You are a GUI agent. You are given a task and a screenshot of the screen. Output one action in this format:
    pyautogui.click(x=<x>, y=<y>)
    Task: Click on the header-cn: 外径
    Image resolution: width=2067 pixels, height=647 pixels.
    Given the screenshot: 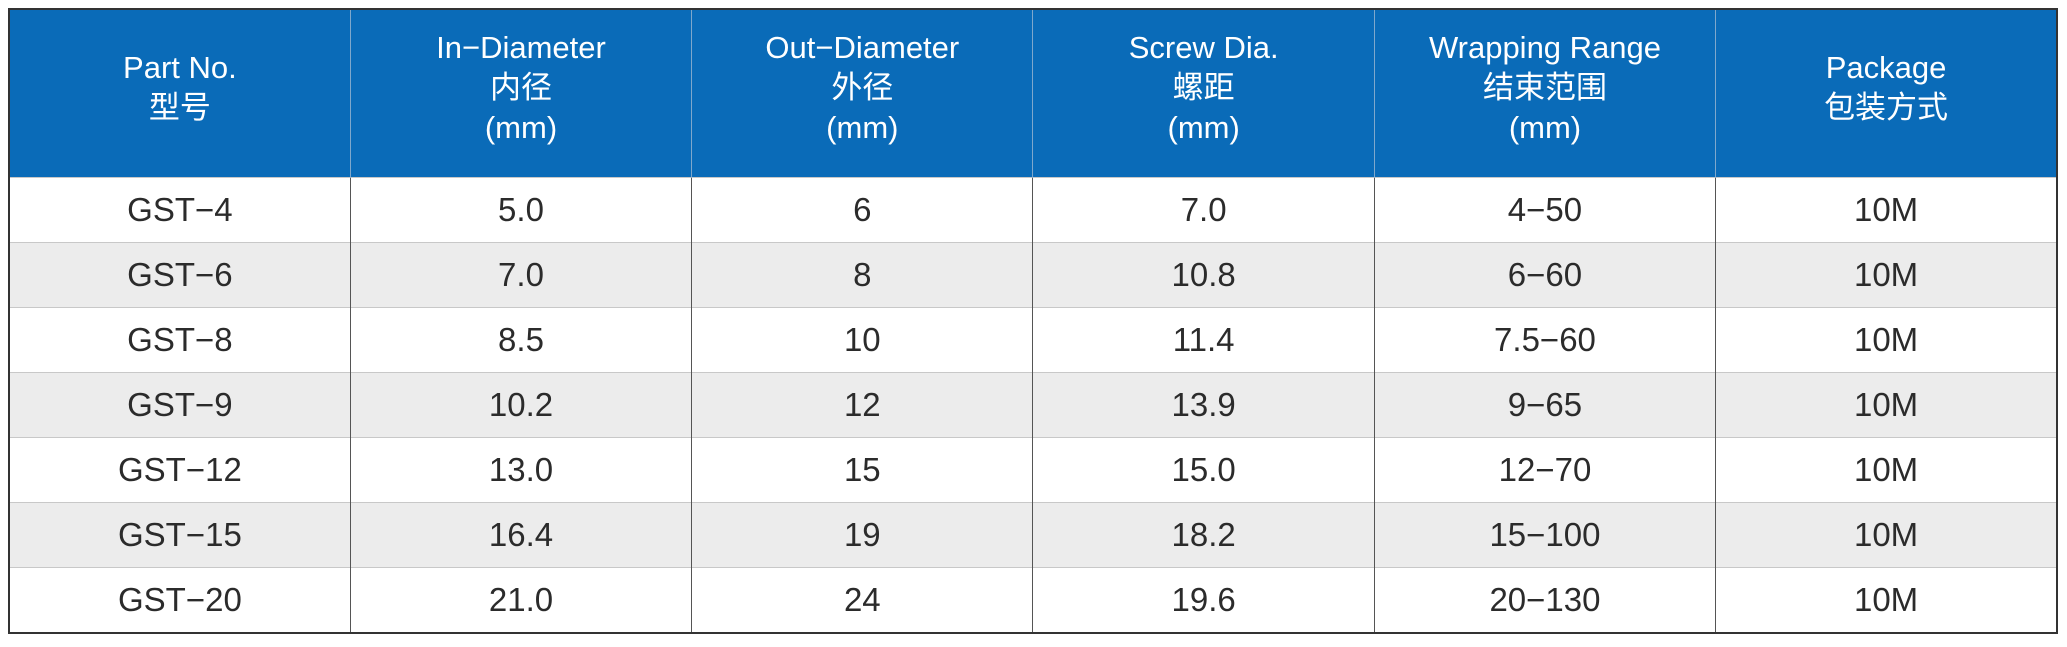 What is the action you would take?
    pyautogui.click(x=862, y=87)
    